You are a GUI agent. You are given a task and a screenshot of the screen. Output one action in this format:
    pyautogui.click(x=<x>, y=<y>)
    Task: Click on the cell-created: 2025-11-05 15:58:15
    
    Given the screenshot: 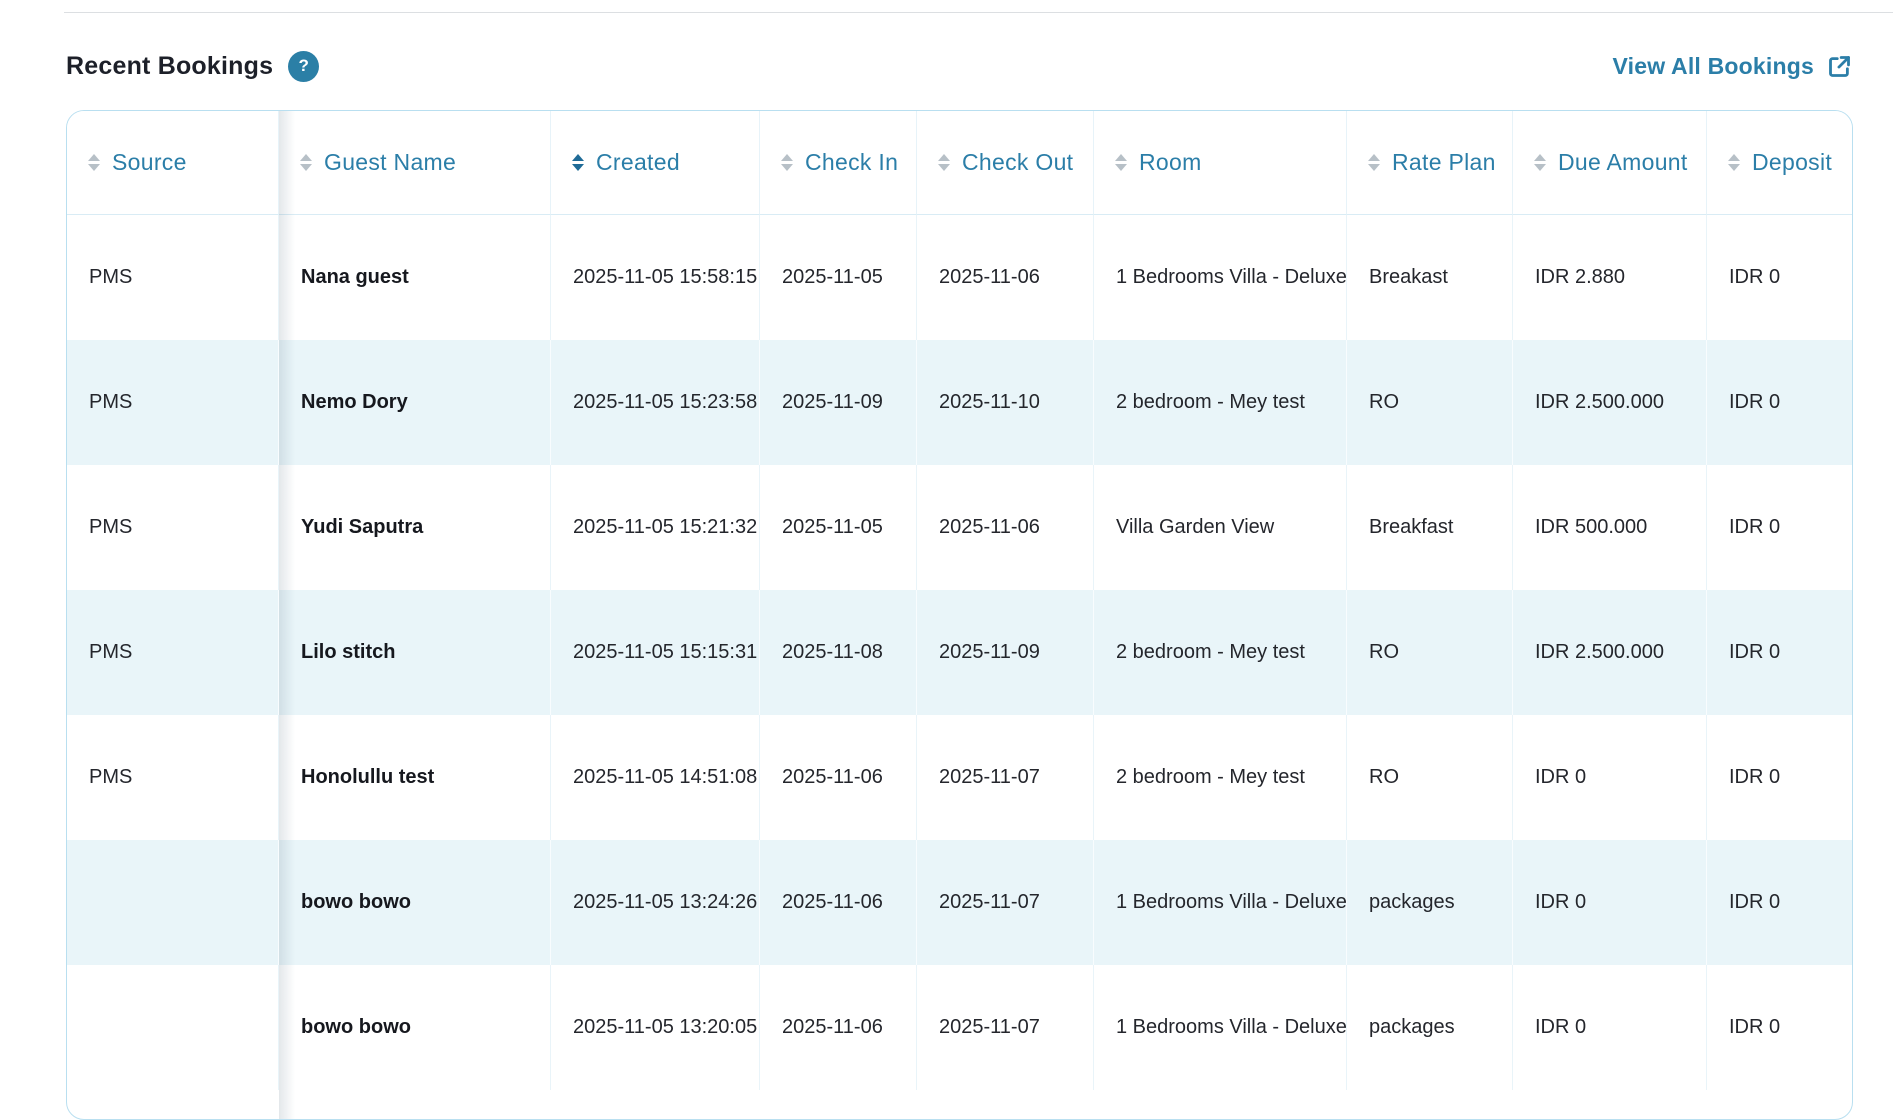 What is the action you would take?
    pyautogui.click(x=655, y=277)
    